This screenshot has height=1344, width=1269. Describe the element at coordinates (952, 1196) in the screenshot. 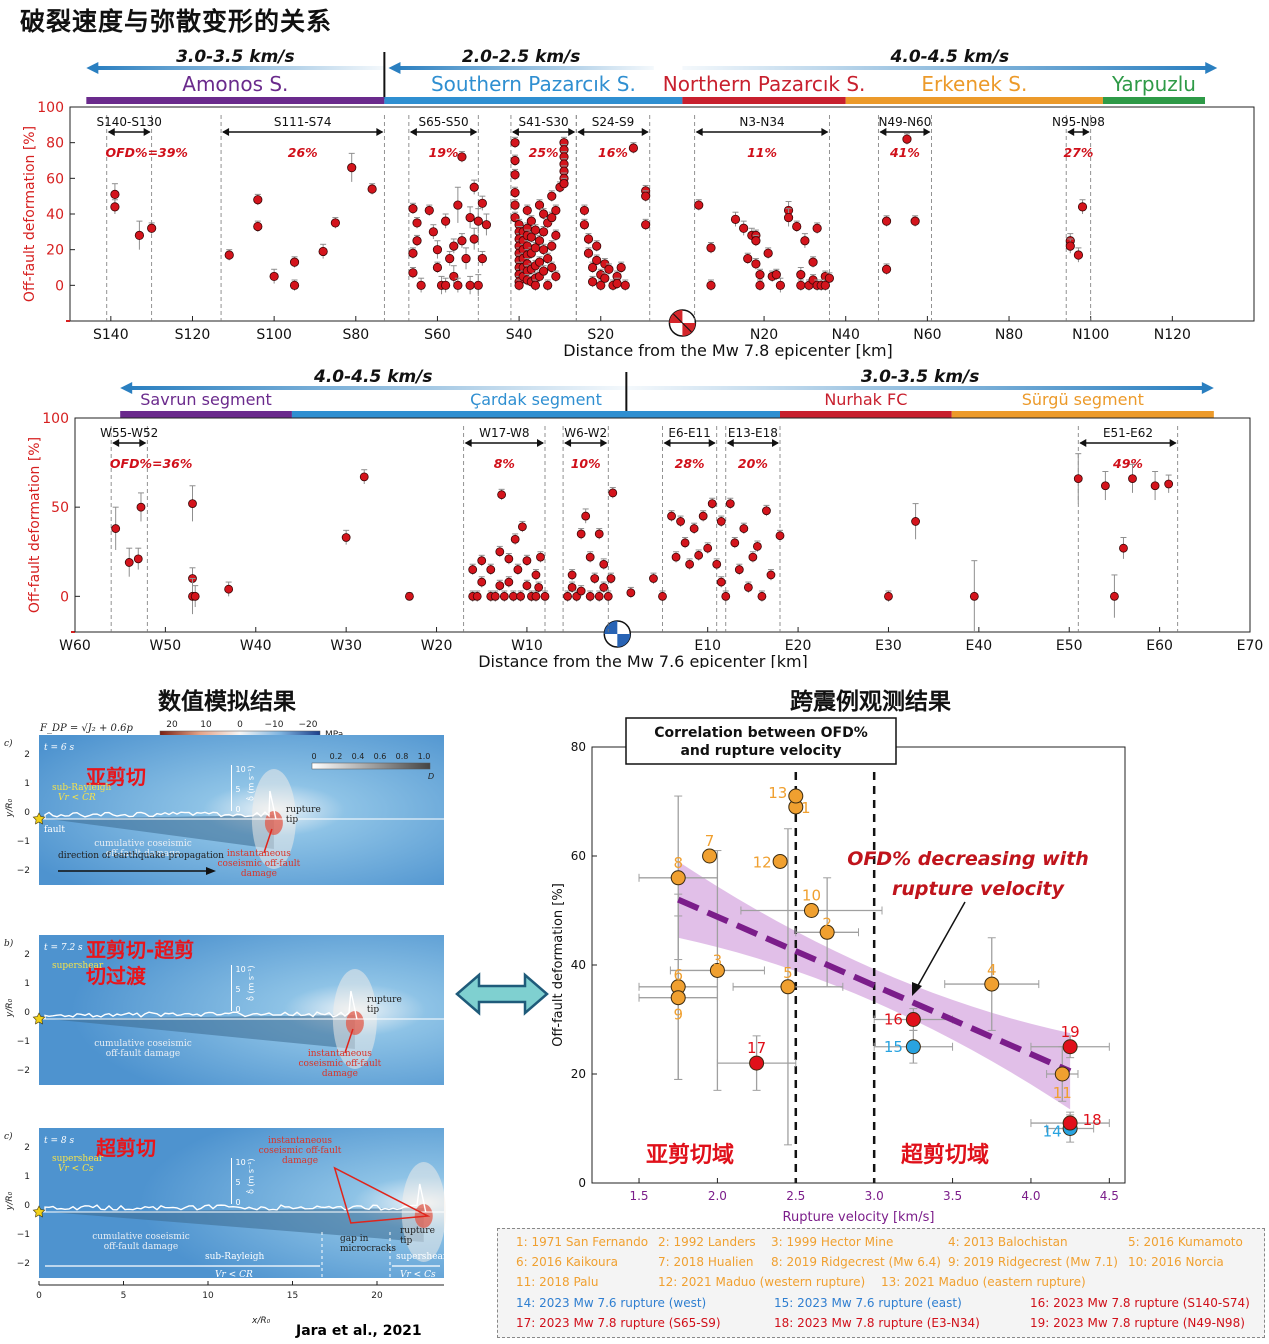

I see `x-tick-label: 3.5` at that location.